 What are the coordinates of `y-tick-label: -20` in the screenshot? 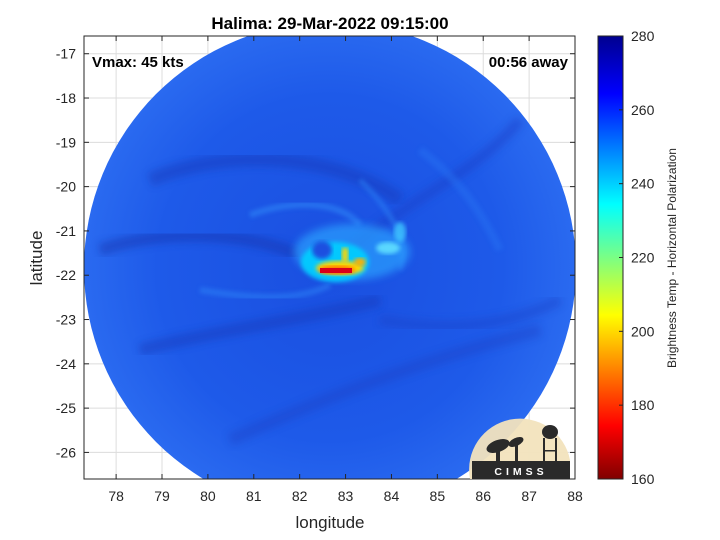 It's located at (66, 187).